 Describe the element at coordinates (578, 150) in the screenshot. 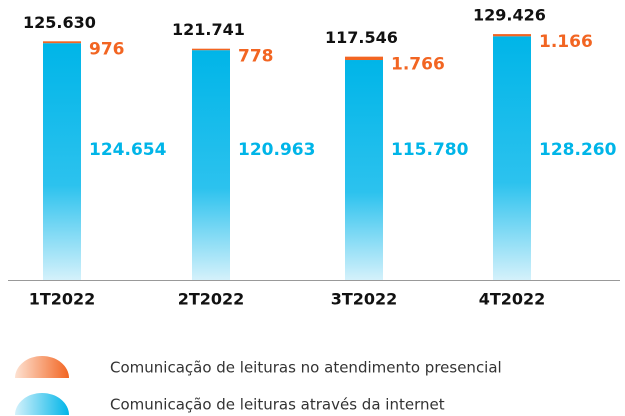

I see `value-label: 128.260` at that location.